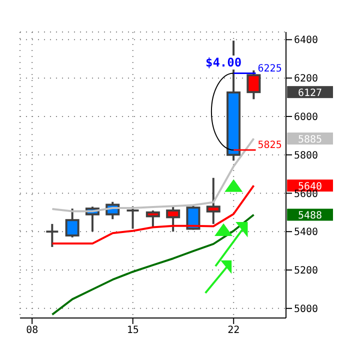 Image resolution: width=352 pixels, height=352 pixels. I want to click on text: 6127, so click(310, 94).